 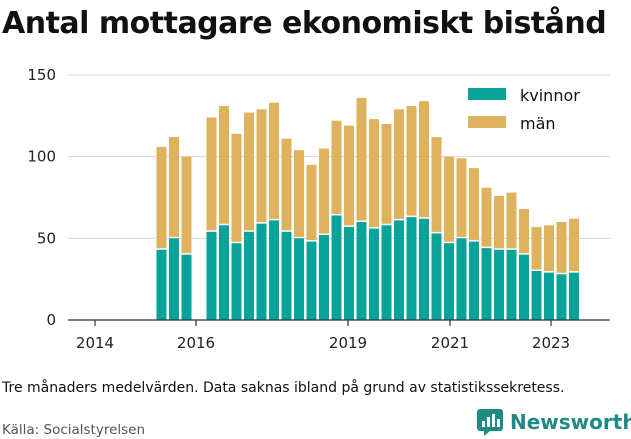 What do you see at coordinates (524, 109) in the screenshot?
I see `legend: kvinnor män` at bounding box center [524, 109].